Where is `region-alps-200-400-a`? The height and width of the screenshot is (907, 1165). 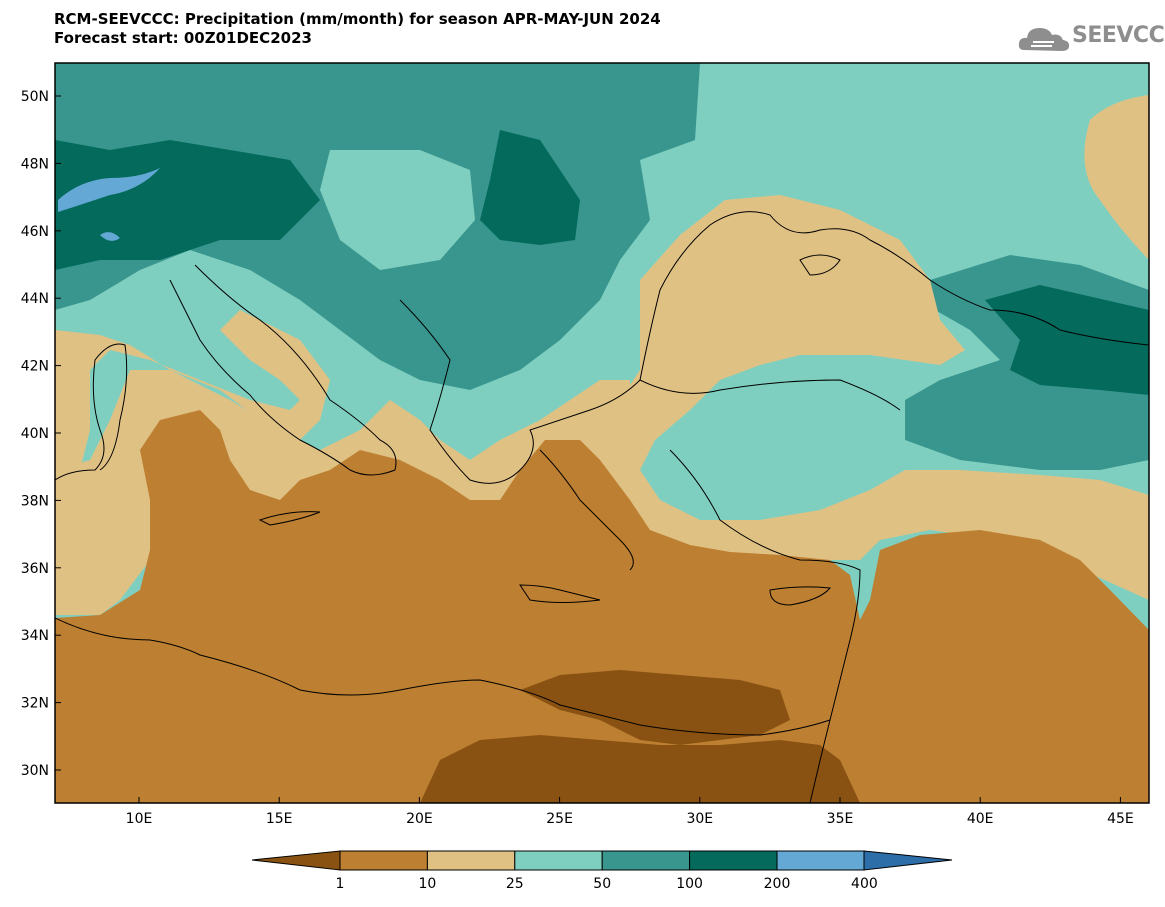
region-alps-200-400-a is located at coordinates (109, 190).